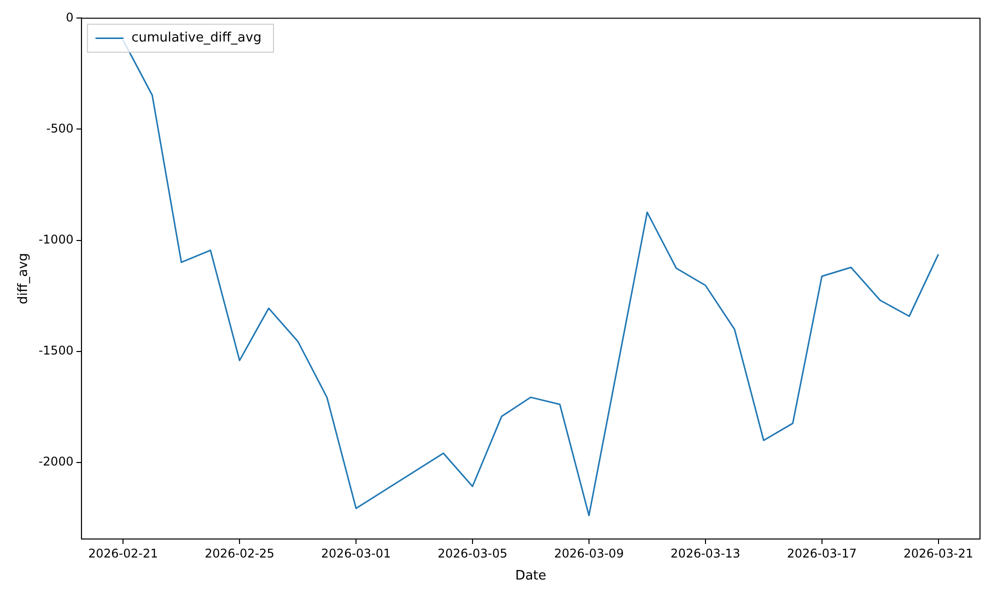 This screenshot has height=600, width=1000. What do you see at coordinates (123, 553) in the screenshot?
I see `x-tick-label: 2026-02-21` at bounding box center [123, 553].